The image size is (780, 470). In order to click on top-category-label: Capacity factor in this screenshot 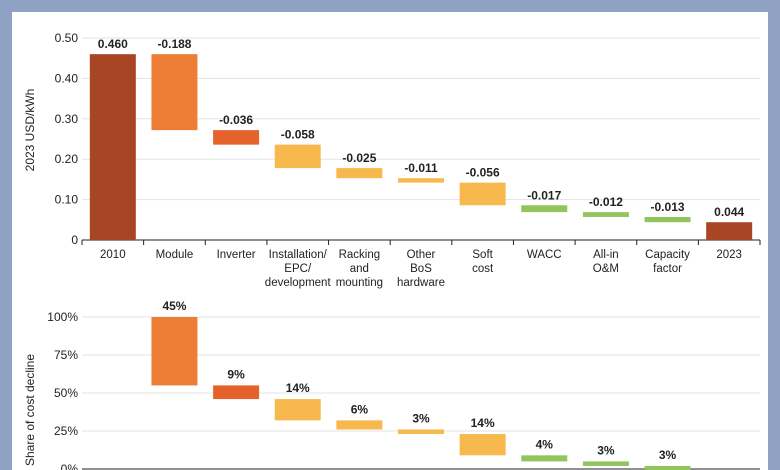, I will do `click(667, 262)`.